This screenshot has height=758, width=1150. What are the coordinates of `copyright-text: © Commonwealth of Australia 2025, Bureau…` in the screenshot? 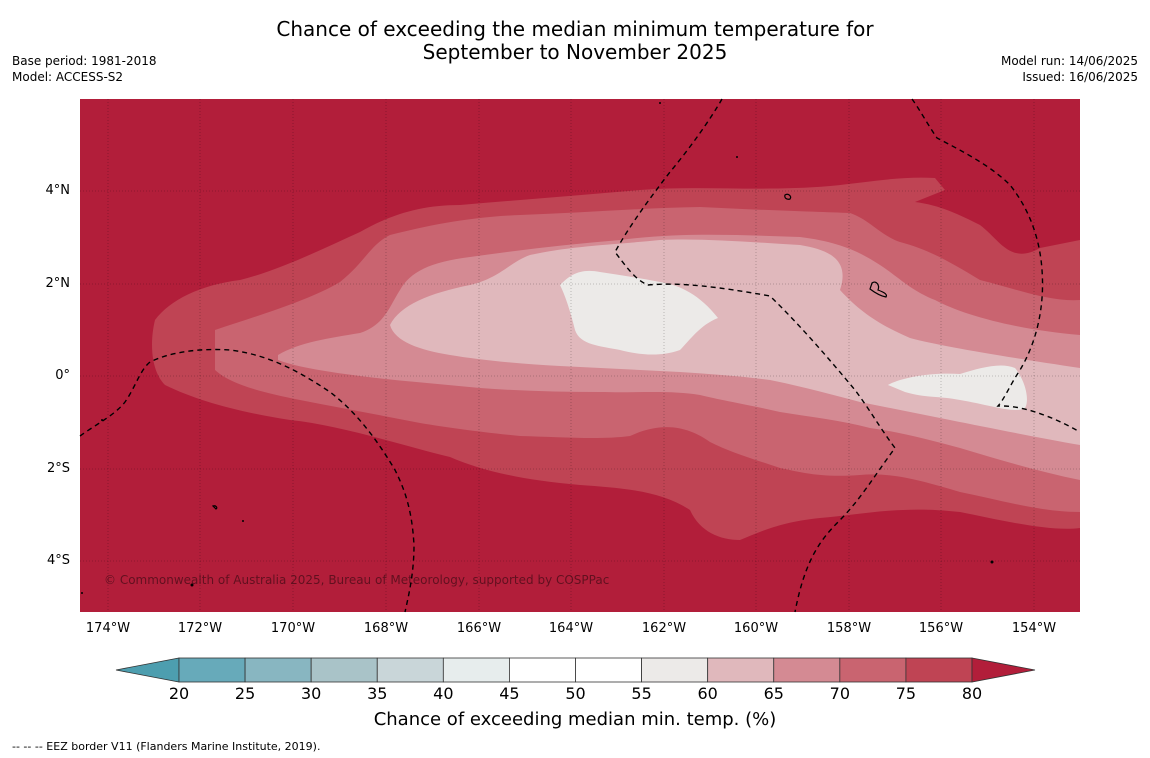 It's located at (356, 580).